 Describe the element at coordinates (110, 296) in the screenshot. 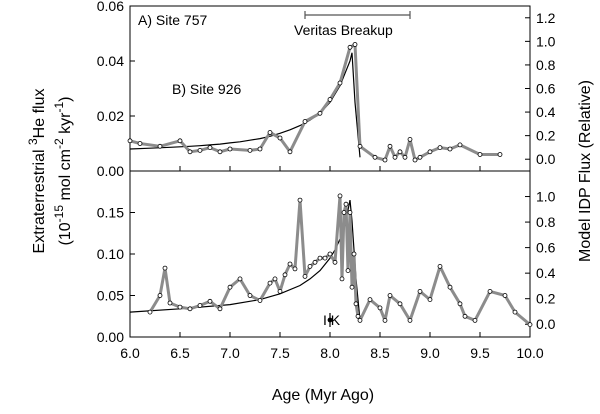

I see `bottom-y-tick-label: 0.05` at that location.